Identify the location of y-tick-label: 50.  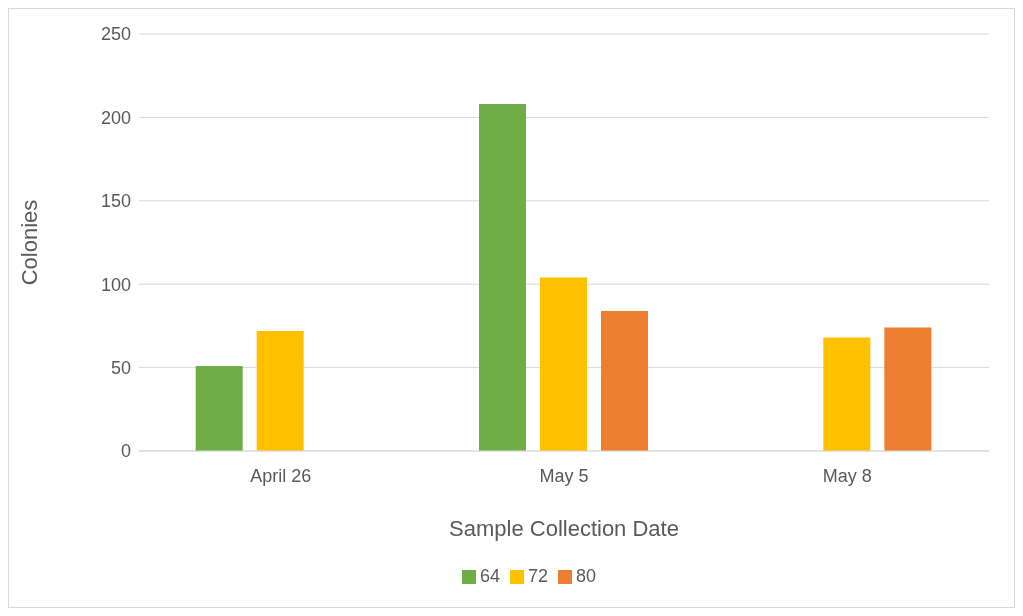
(120, 367).